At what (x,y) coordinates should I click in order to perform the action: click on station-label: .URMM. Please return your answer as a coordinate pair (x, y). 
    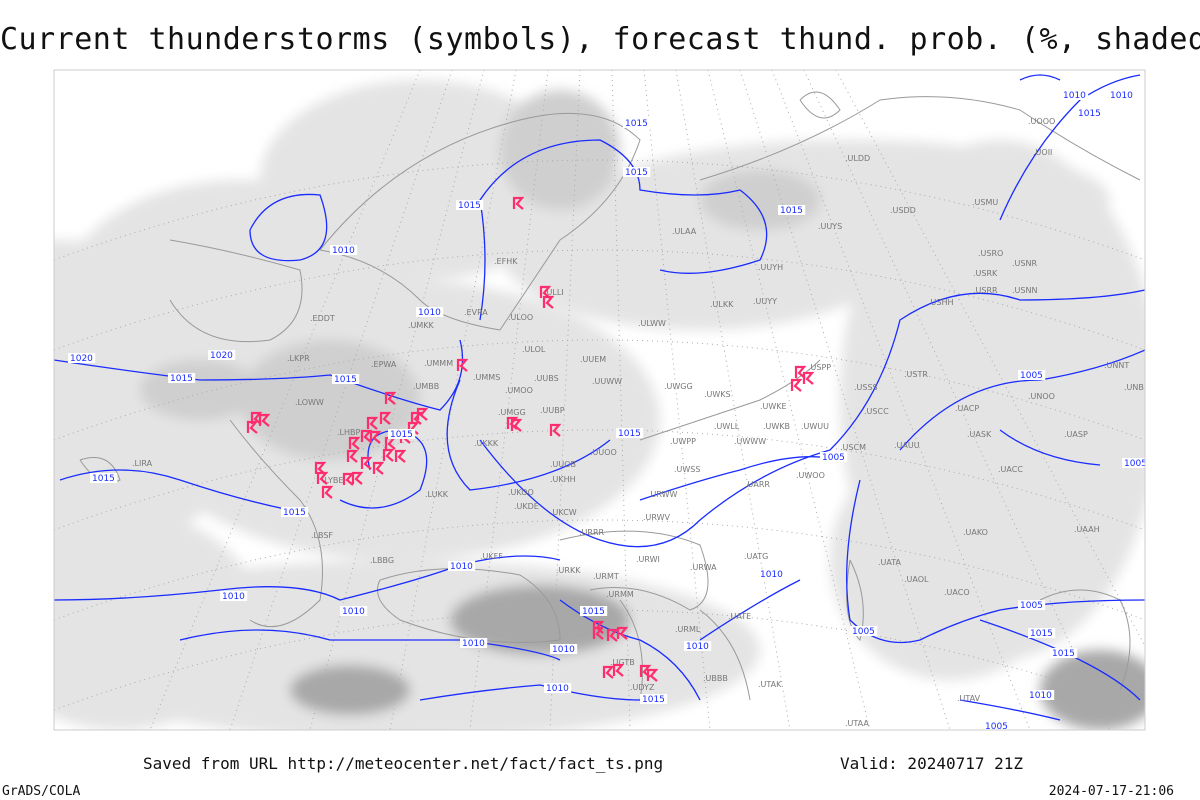
    Looking at the image, I should click on (620, 594).